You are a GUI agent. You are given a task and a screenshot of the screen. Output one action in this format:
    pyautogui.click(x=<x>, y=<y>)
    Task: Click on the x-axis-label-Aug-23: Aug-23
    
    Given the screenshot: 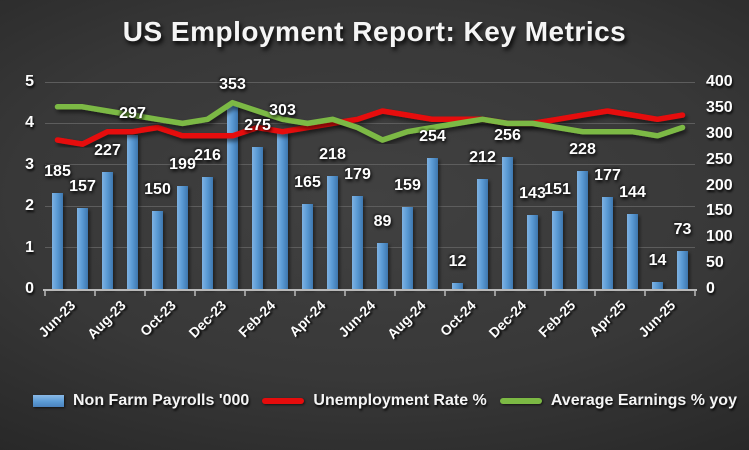 What is the action you would take?
    pyautogui.click(x=106, y=319)
    